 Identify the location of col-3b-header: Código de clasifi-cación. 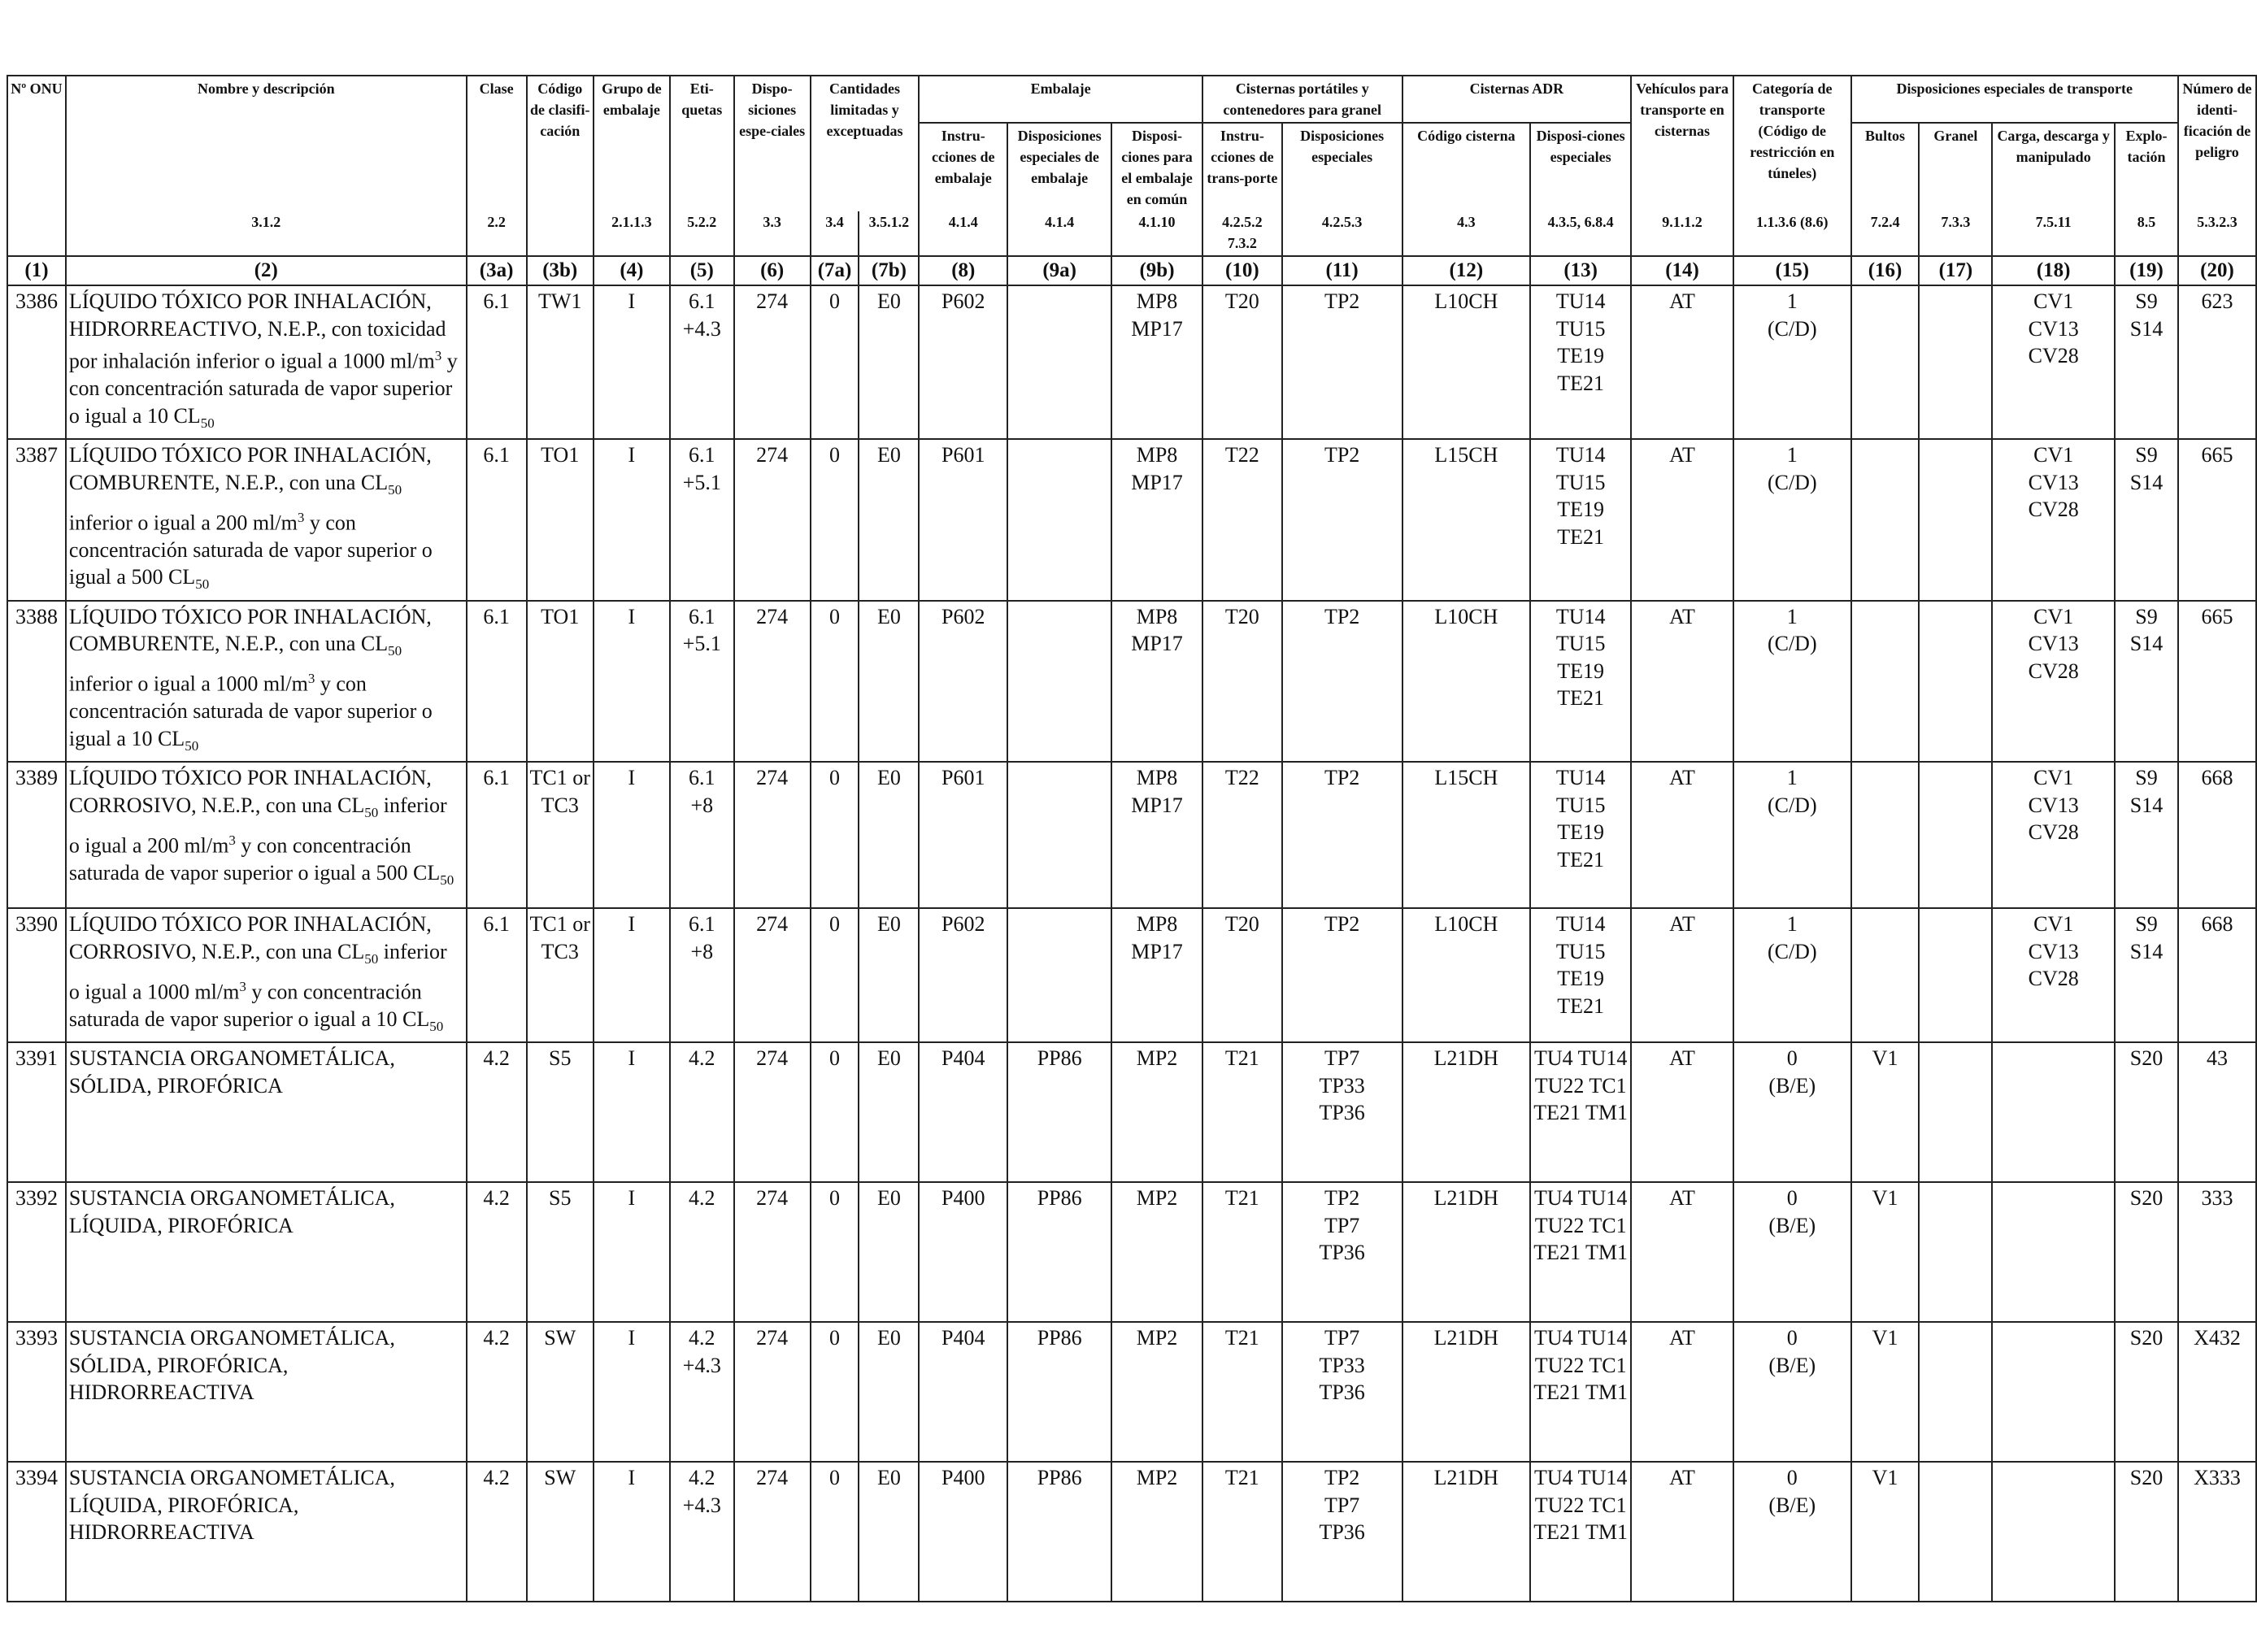
(559, 143).